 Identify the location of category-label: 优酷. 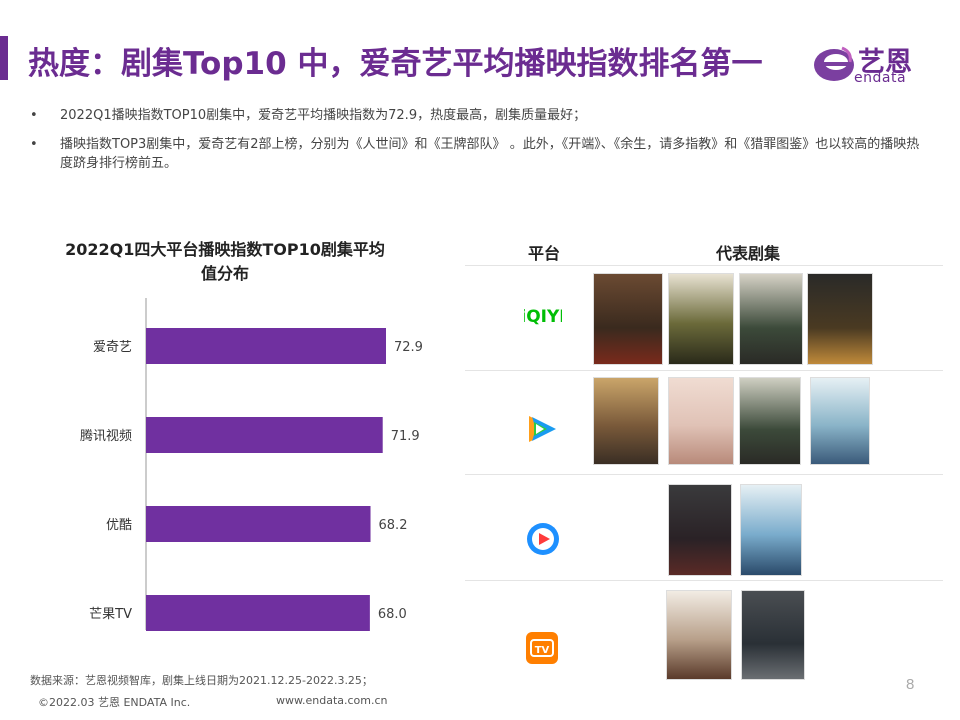
(119, 525).